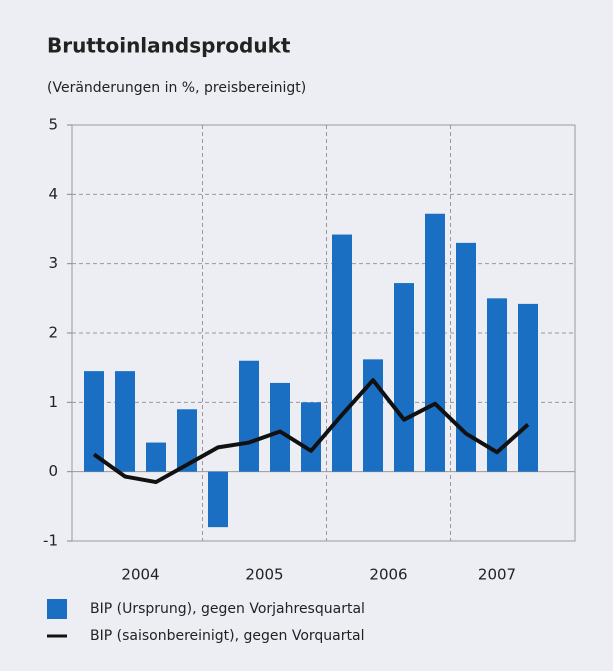 The width and height of the screenshot is (613, 671). What do you see at coordinates (53, 194) in the screenshot?
I see `y-tick-label: 4` at bounding box center [53, 194].